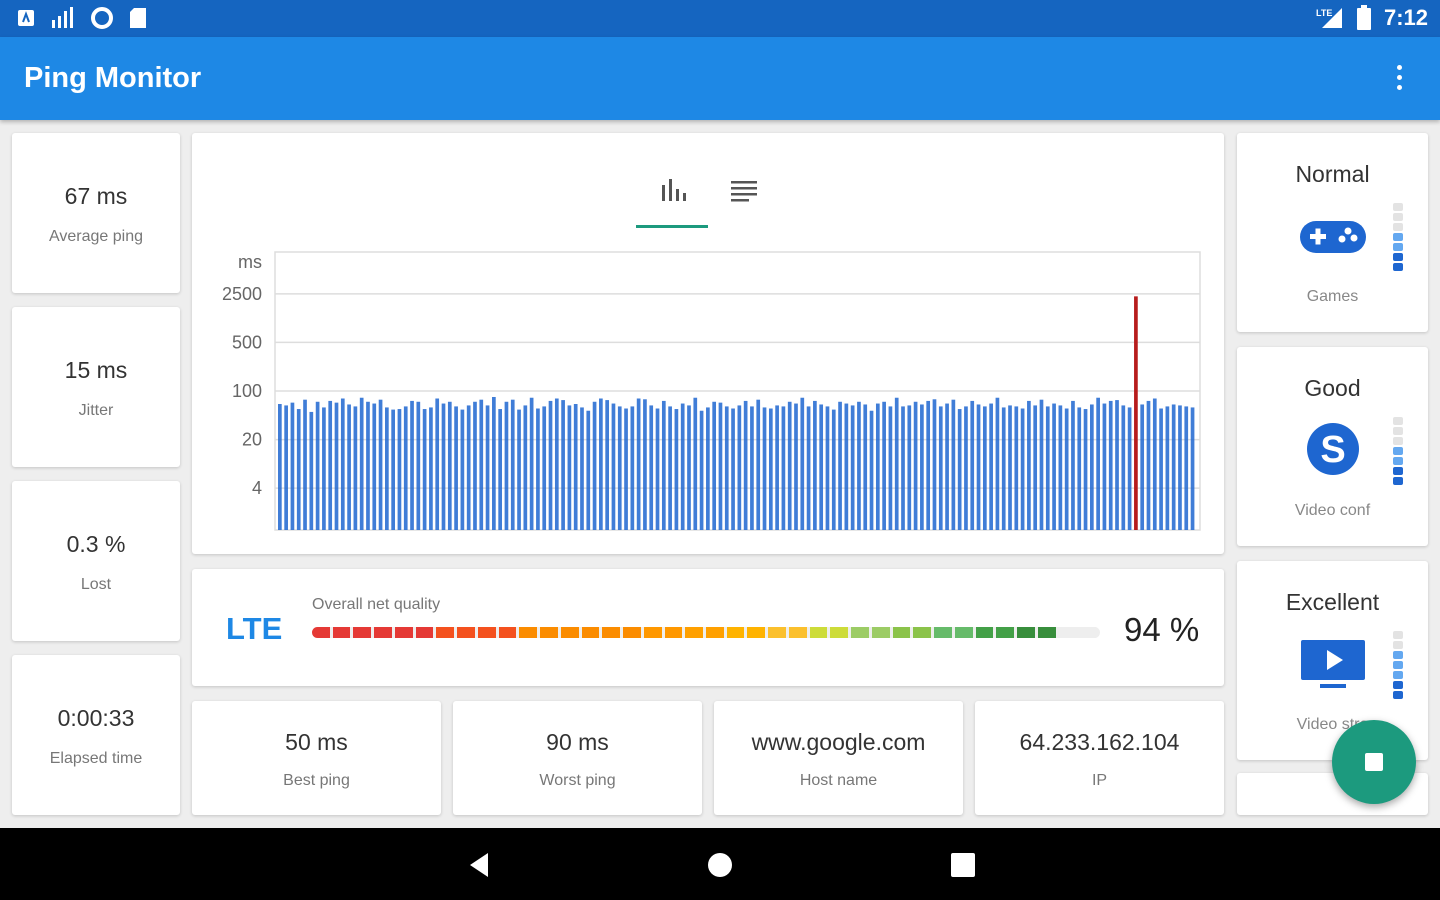 The height and width of the screenshot is (900, 1440). What do you see at coordinates (1333, 237) in the screenshot?
I see `gamepad-icon` at bounding box center [1333, 237].